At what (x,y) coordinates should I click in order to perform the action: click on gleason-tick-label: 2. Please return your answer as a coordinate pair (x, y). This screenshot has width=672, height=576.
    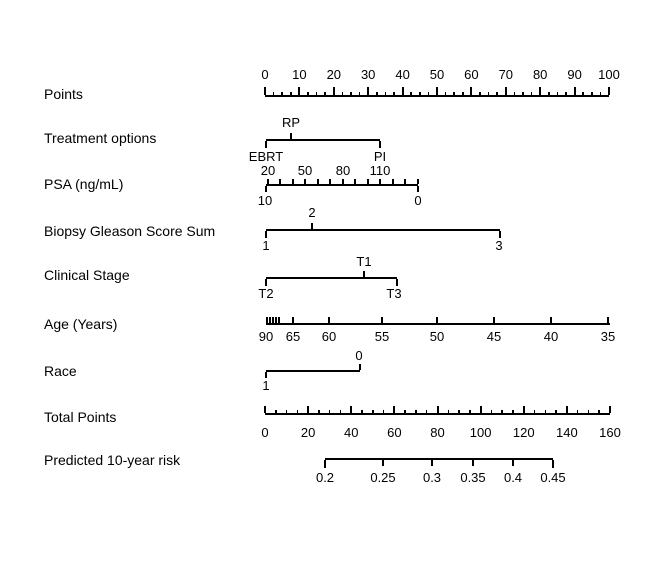
    Looking at the image, I should click on (312, 212).